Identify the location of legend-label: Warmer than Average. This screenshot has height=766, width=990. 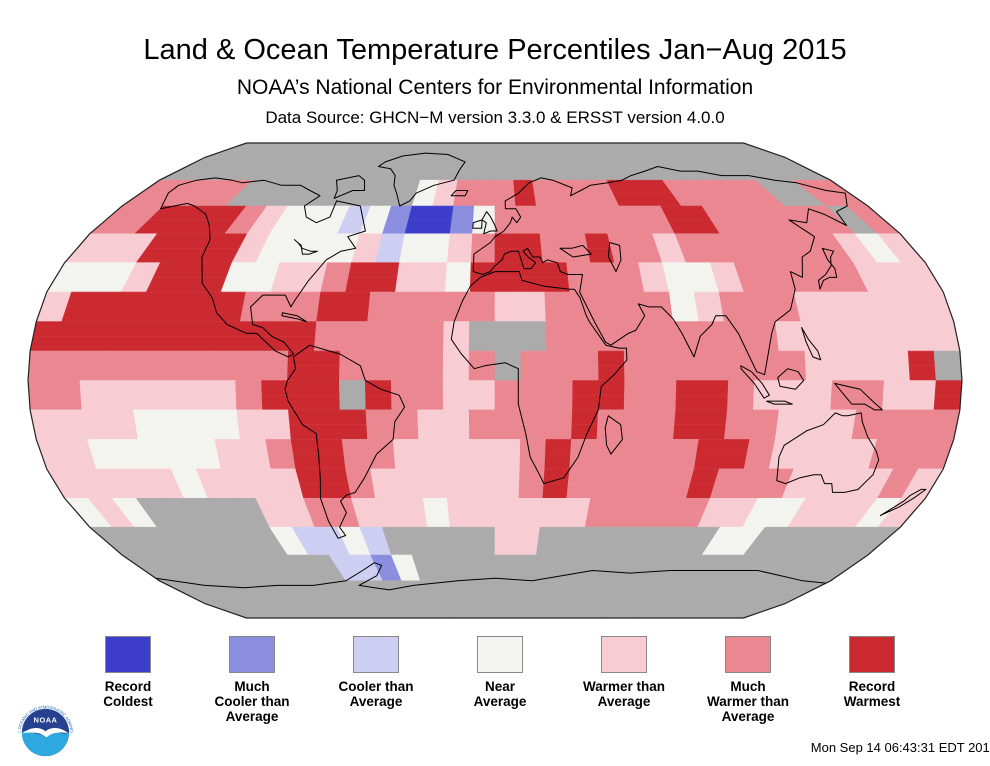
(623, 694).